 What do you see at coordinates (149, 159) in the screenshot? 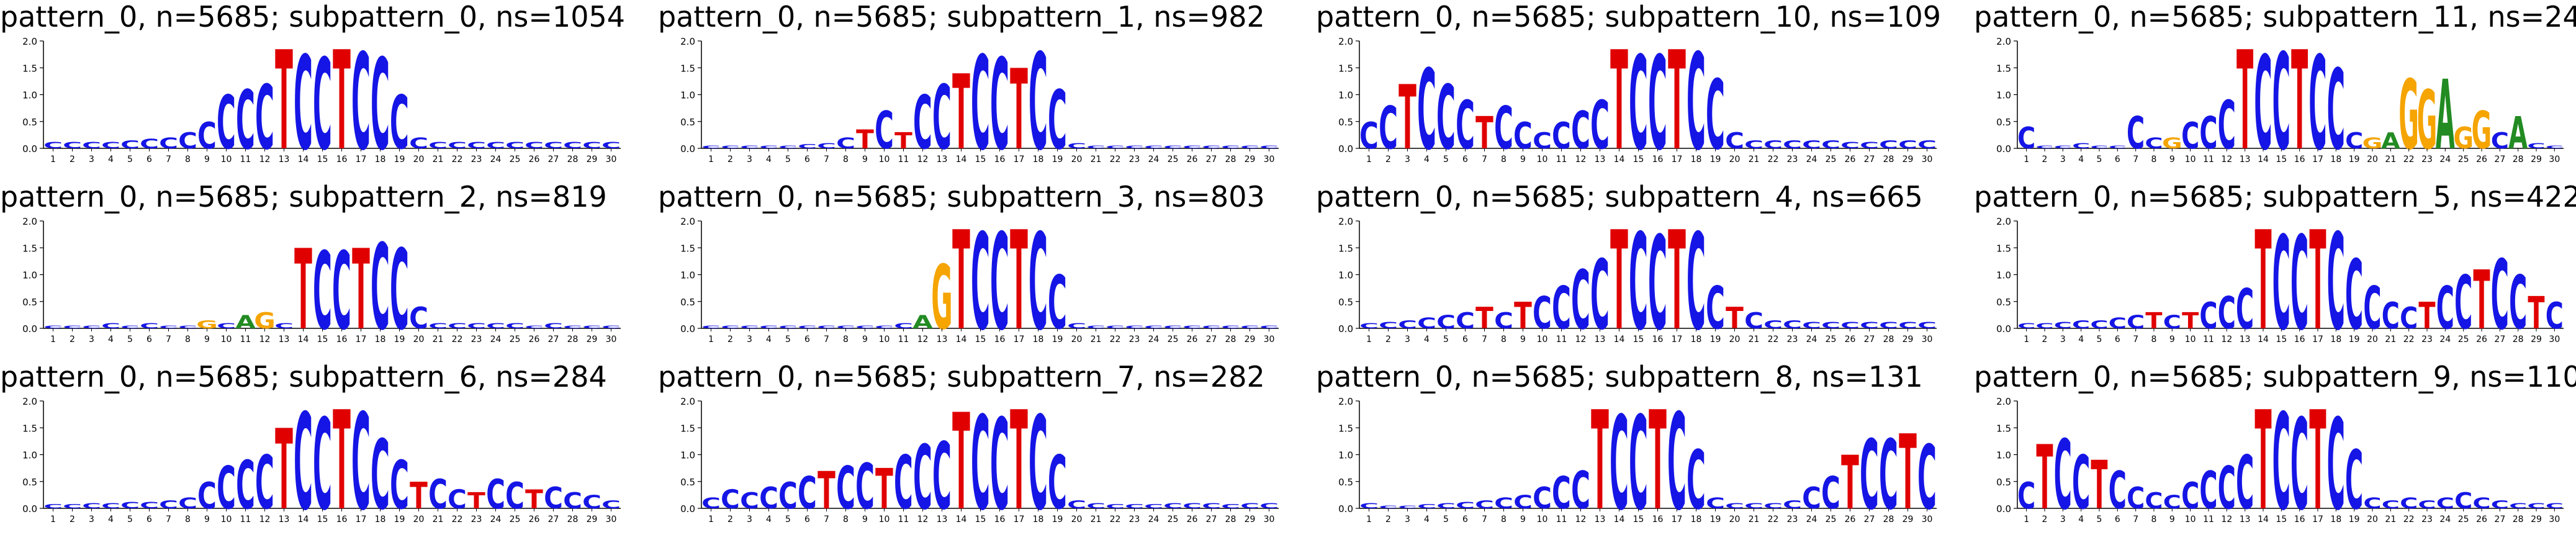
I see `x-tick-label: 6` at bounding box center [149, 159].